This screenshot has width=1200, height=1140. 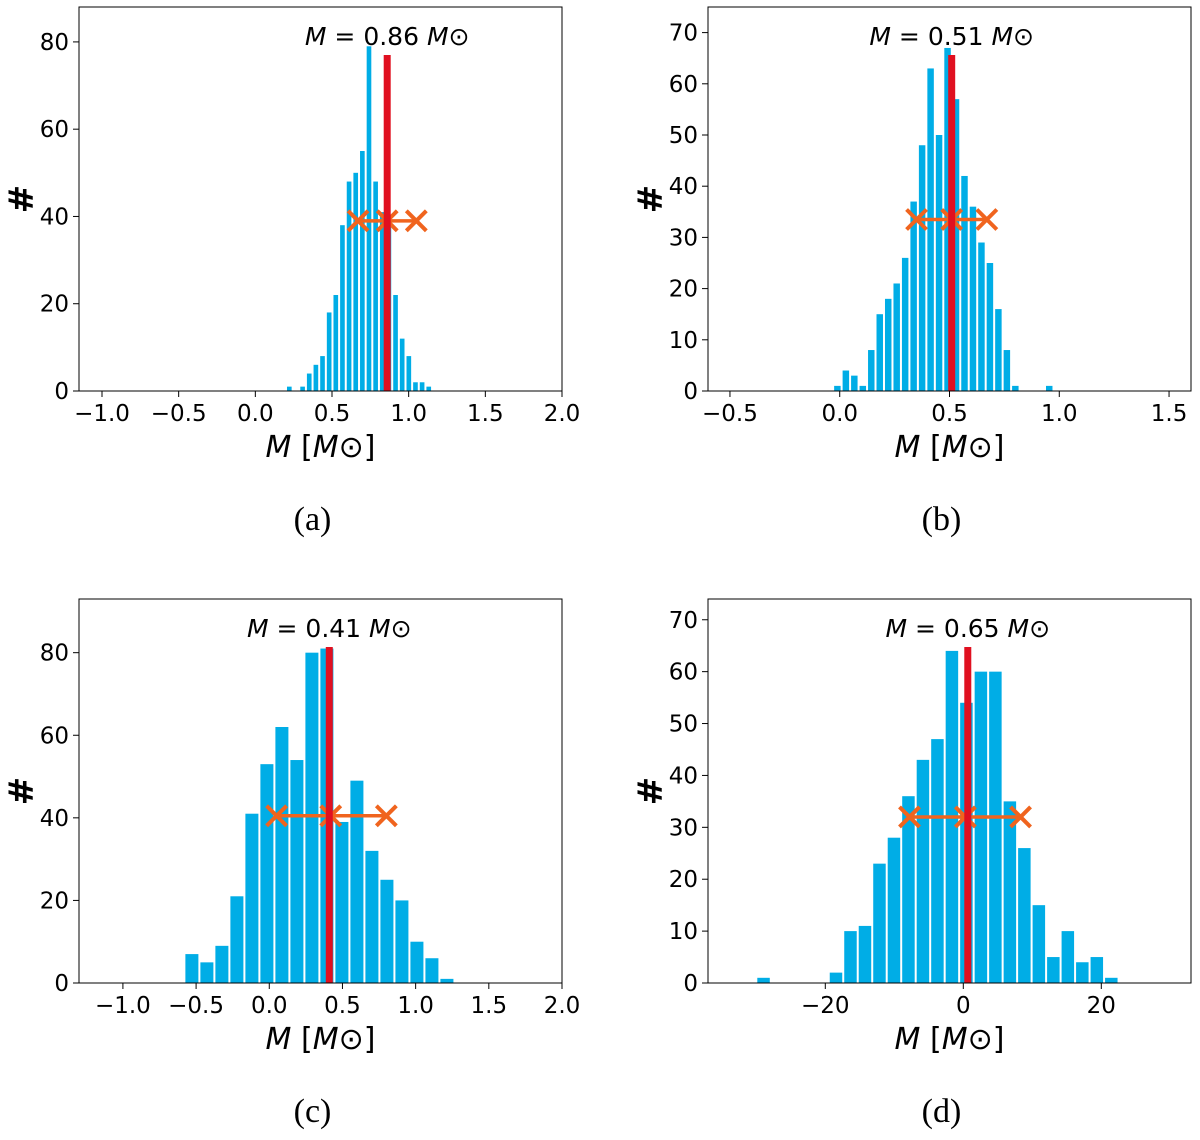 What do you see at coordinates (321, 1039) in the screenshot?
I see `x-label-c: M [M⊙]` at bounding box center [321, 1039].